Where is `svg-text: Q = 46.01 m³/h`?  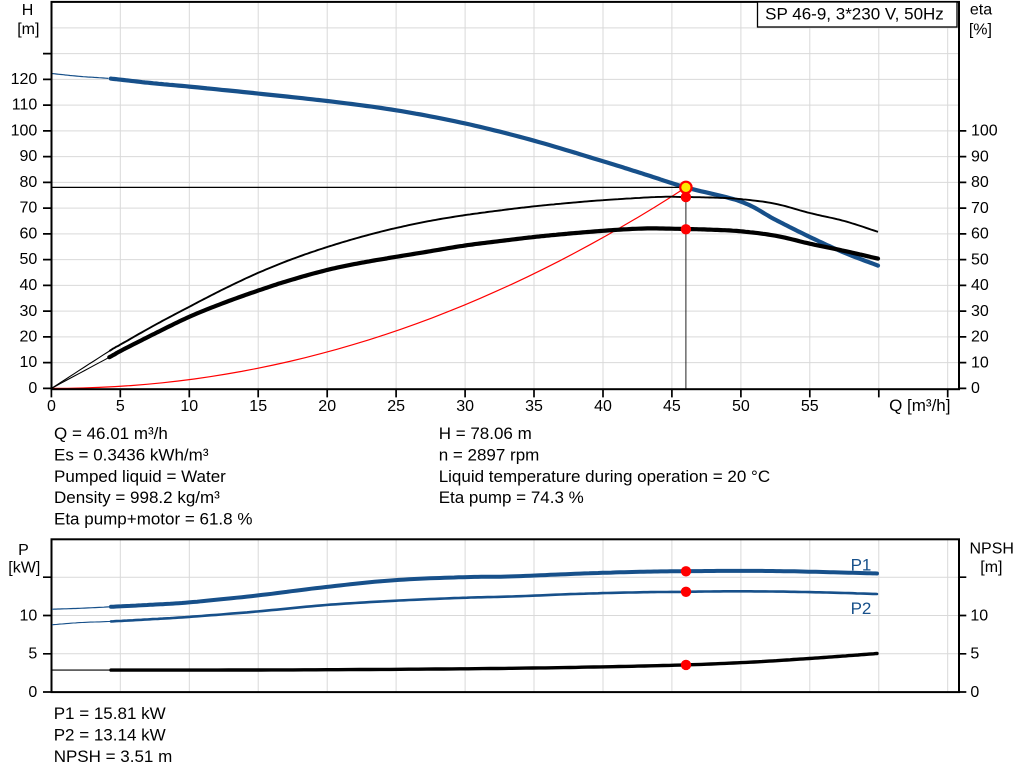 svg-text: Q = 46.01 m³/h is located at coordinates (111, 433).